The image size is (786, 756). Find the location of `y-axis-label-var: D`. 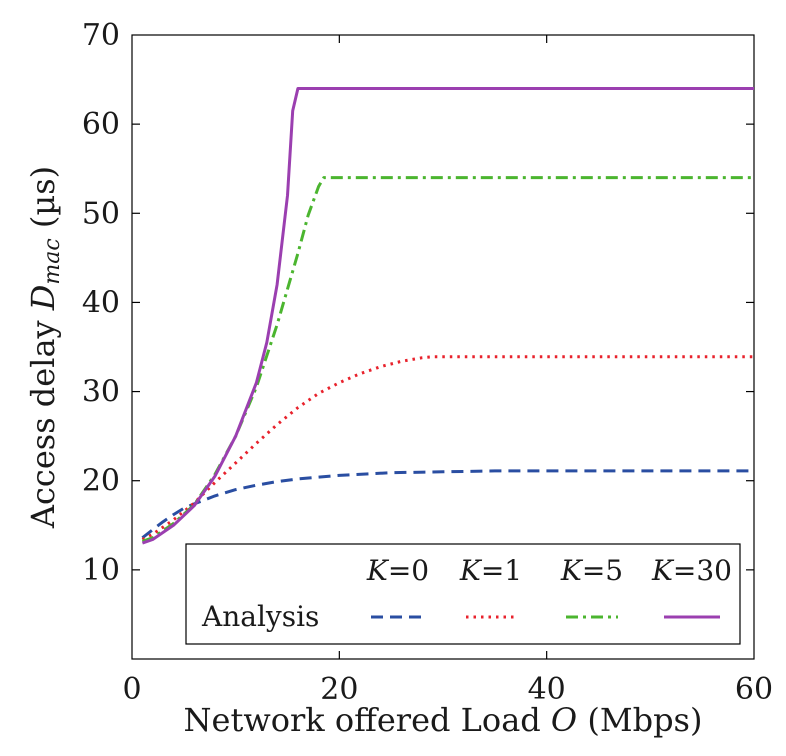

y-axis-label-var: D is located at coordinates (43, 298).